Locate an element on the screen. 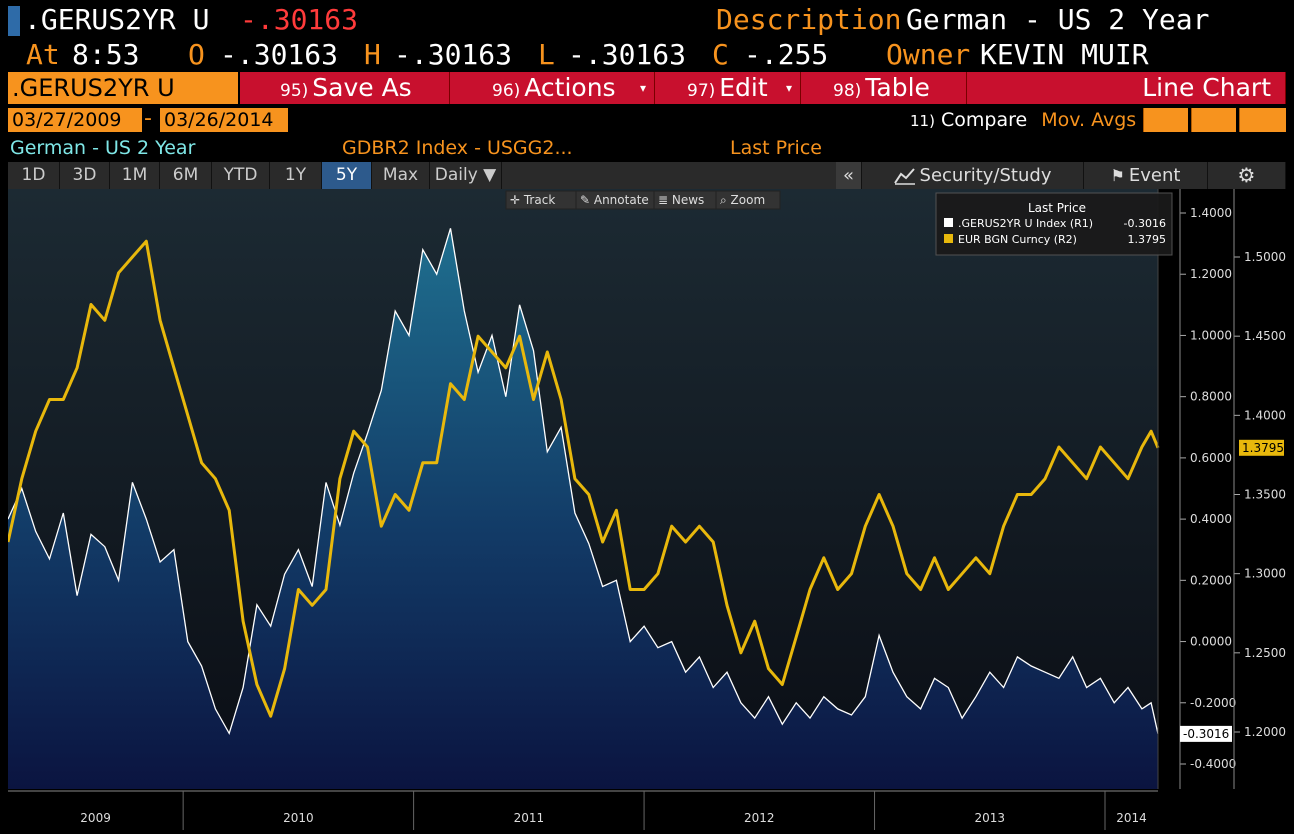  security-name: German - US 2 Year is located at coordinates (103, 148).